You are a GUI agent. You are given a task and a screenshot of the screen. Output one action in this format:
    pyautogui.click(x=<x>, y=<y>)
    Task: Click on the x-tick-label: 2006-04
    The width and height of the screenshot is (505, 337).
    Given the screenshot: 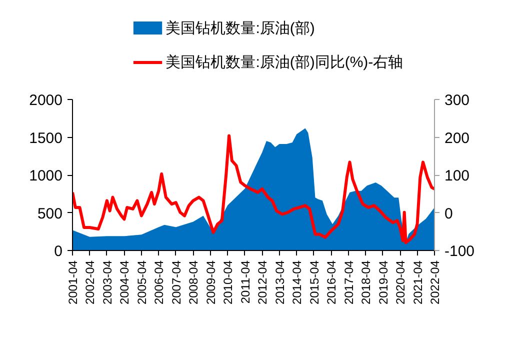 What is the action you would take?
    pyautogui.click(x=159, y=282)
    